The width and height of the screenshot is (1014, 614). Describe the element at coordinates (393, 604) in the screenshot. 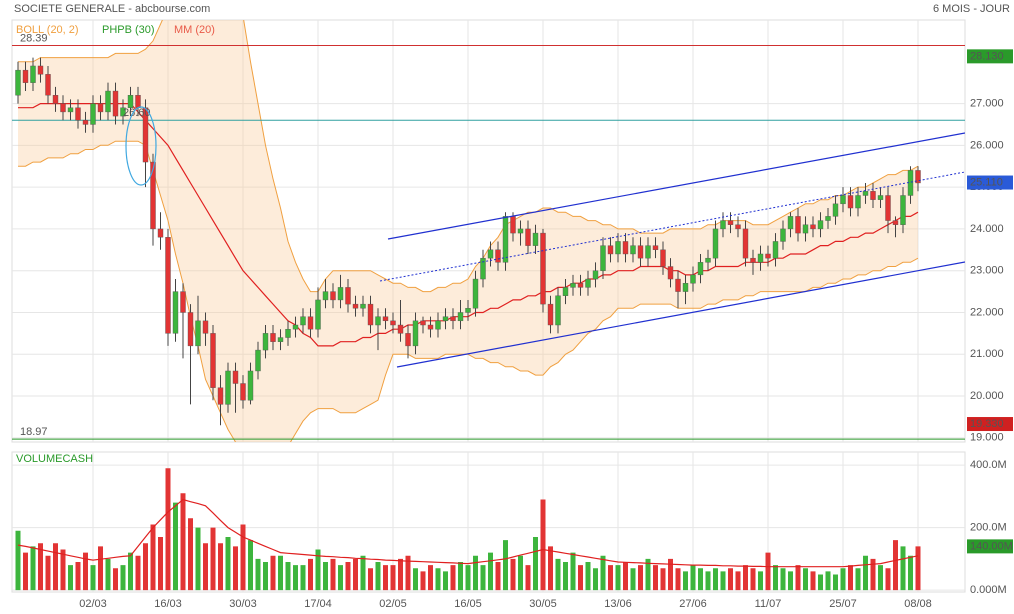

I see `x-tick-label: 02/05` at that location.